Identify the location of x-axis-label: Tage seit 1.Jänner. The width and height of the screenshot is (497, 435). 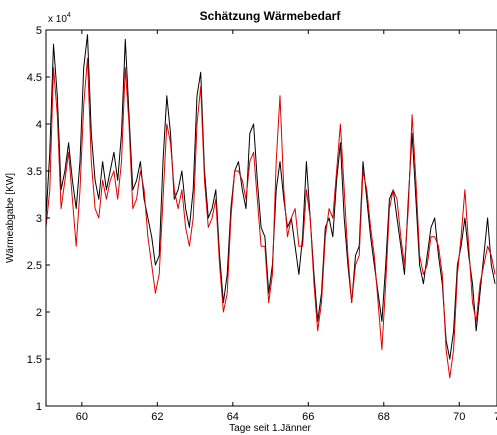
(270, 428).